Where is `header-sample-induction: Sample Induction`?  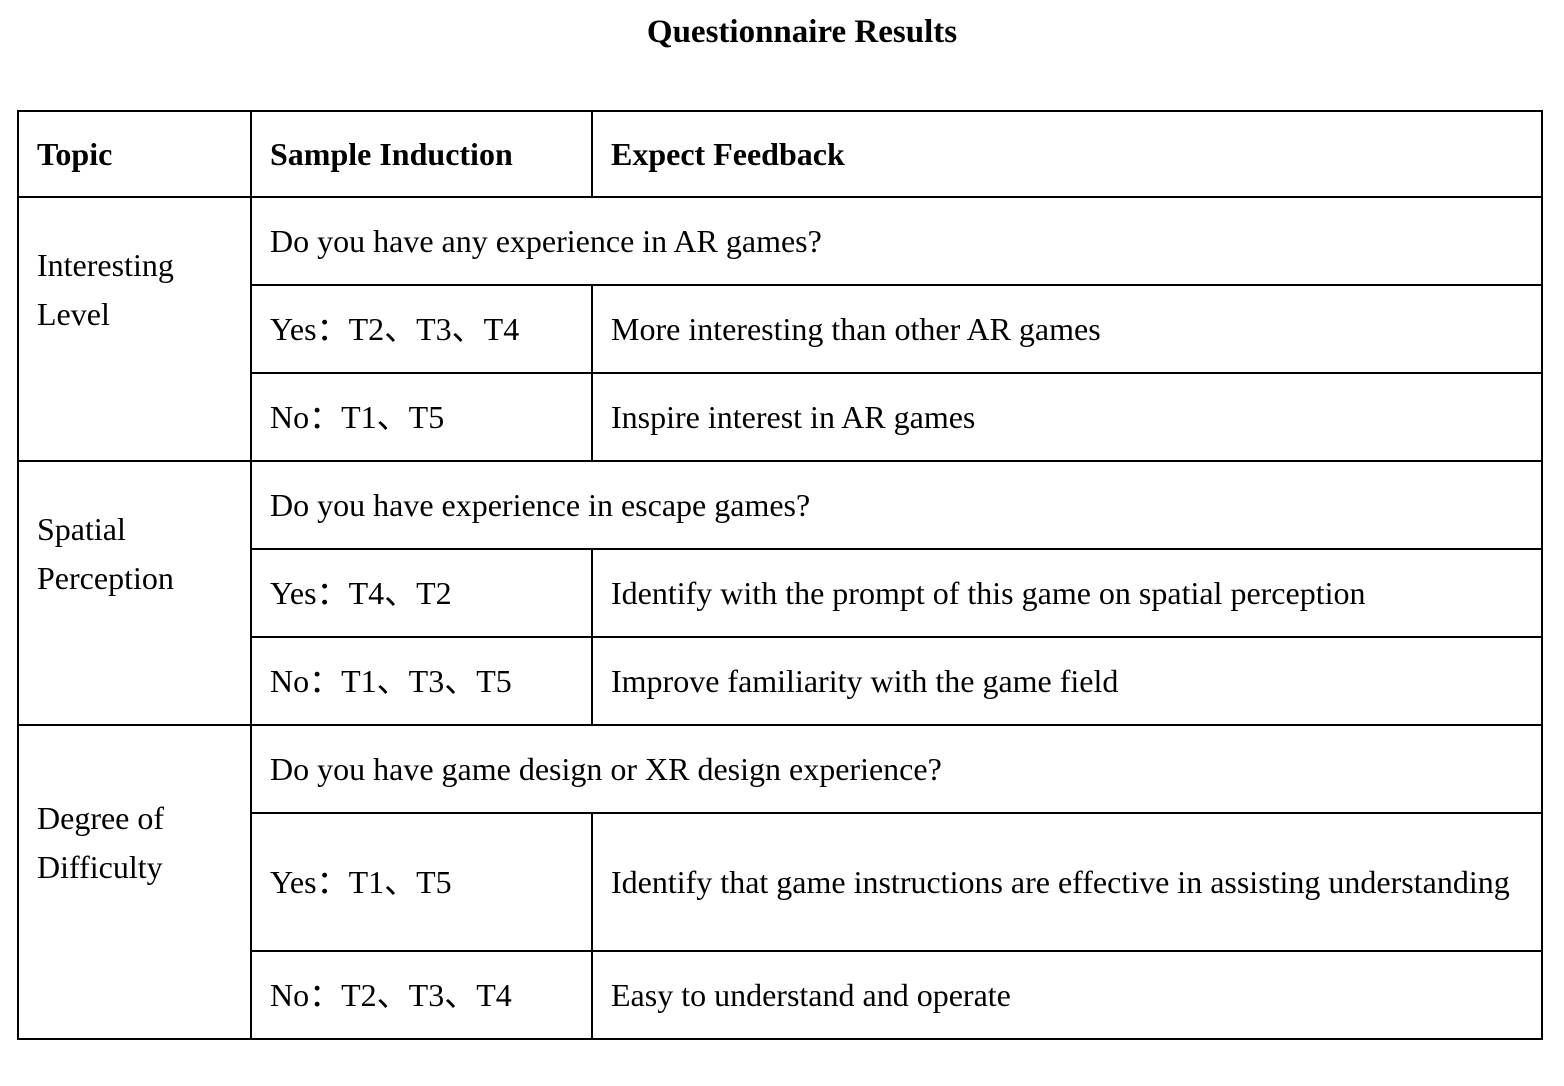
header-sample-induction: Sample Induction is located at coordinates (421, 154).